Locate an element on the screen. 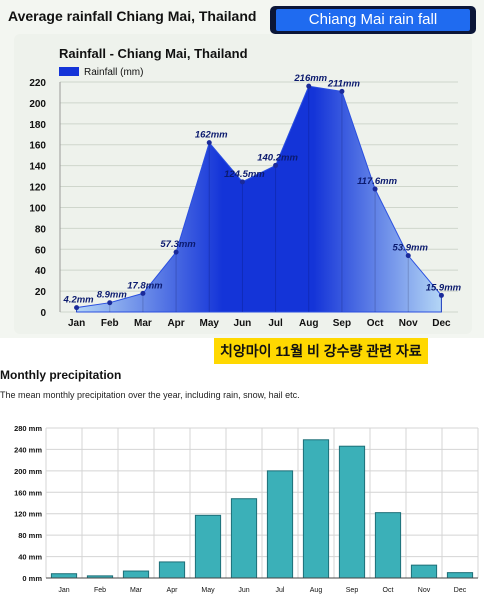  y-tick-label: 220 is located at coordinates (37, 83).